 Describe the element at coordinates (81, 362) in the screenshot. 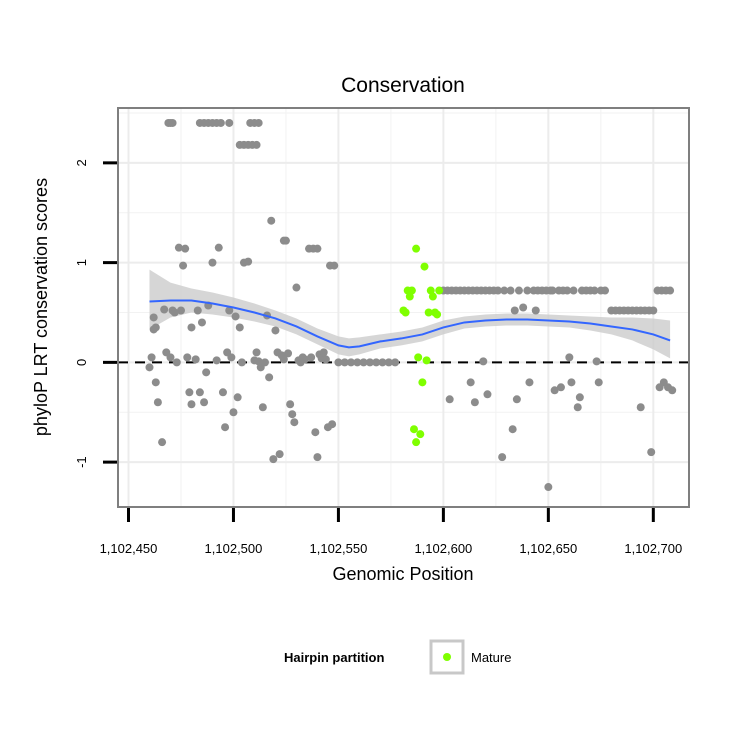

I see `y-tick-label: 0` at that location.